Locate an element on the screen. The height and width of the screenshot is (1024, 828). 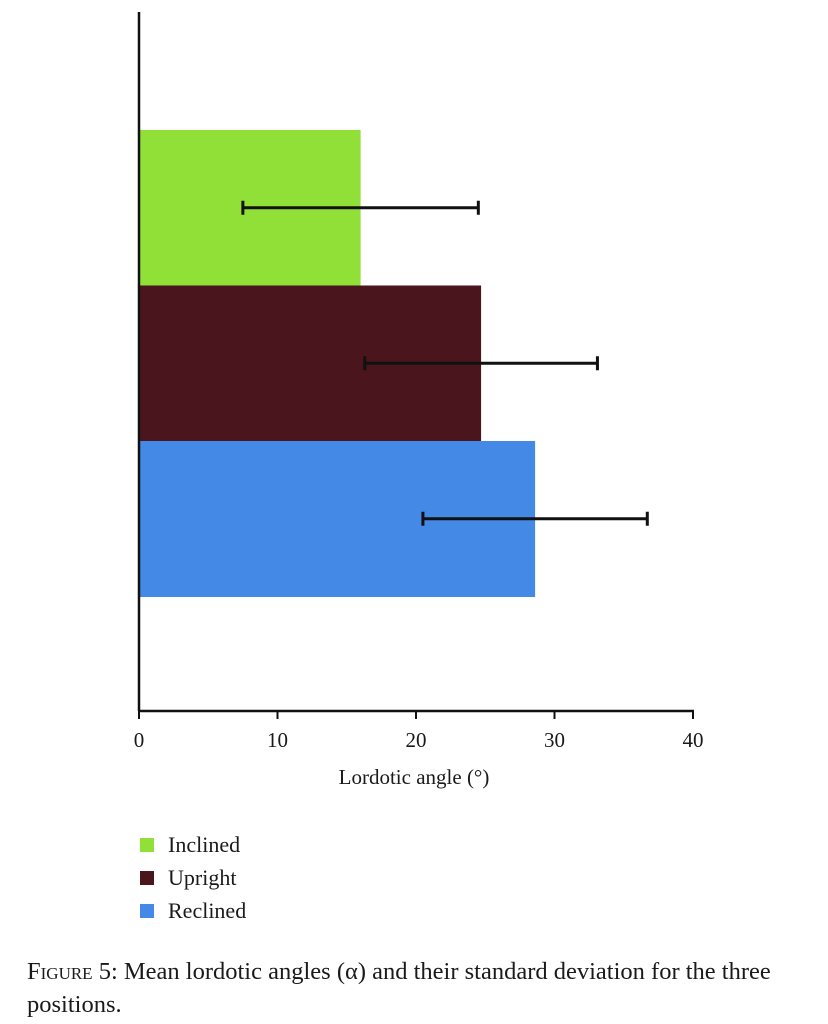
x-tick-label-40: 40 is located at coordinates (693, 740).